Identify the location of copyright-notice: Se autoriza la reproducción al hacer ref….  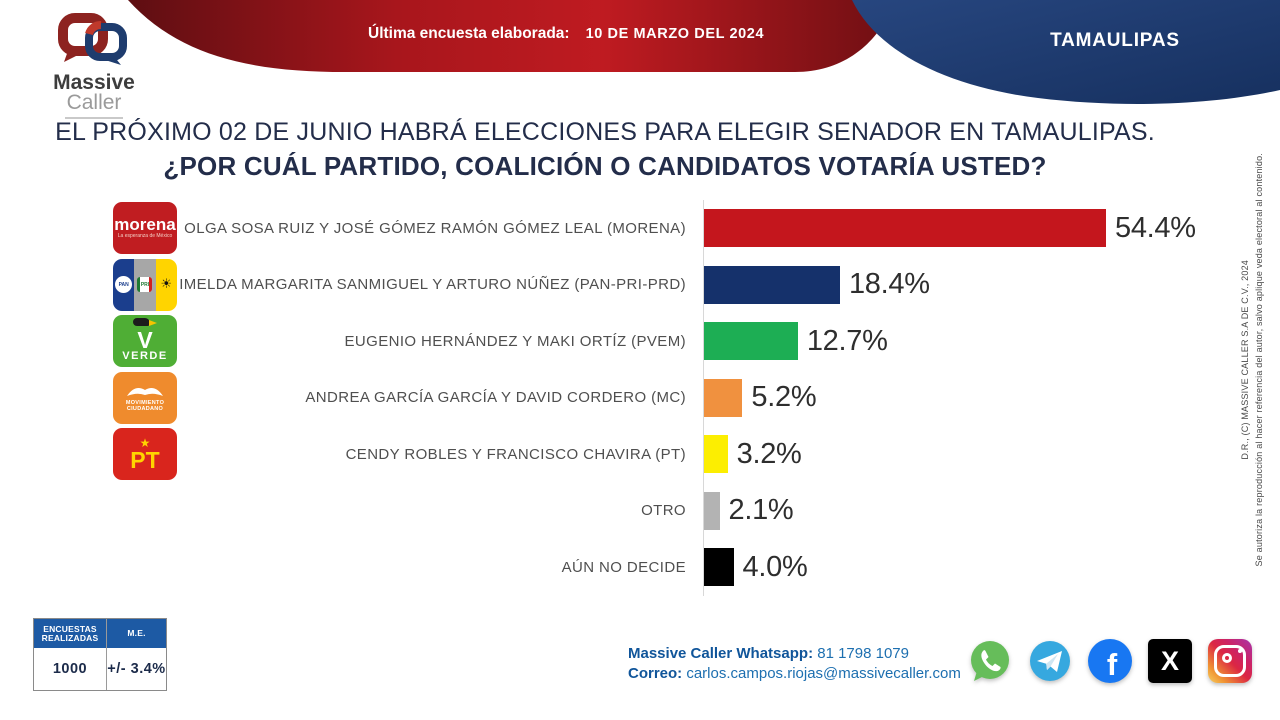
(1259, 360).